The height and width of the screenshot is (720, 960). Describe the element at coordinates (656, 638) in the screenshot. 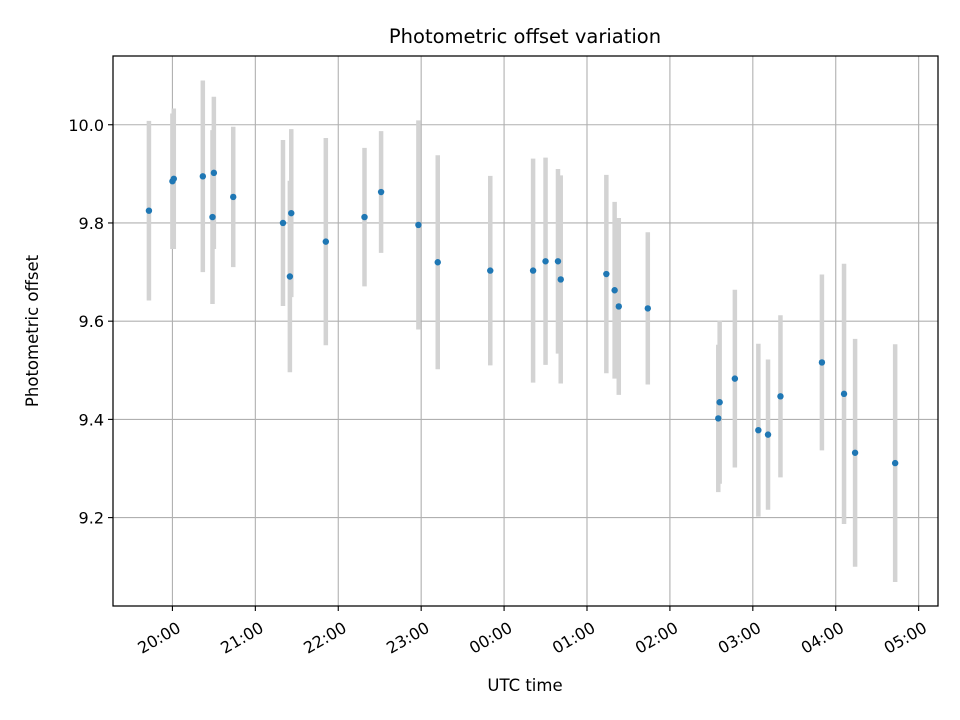

I see `x-tick-label: 02:00` at that location.